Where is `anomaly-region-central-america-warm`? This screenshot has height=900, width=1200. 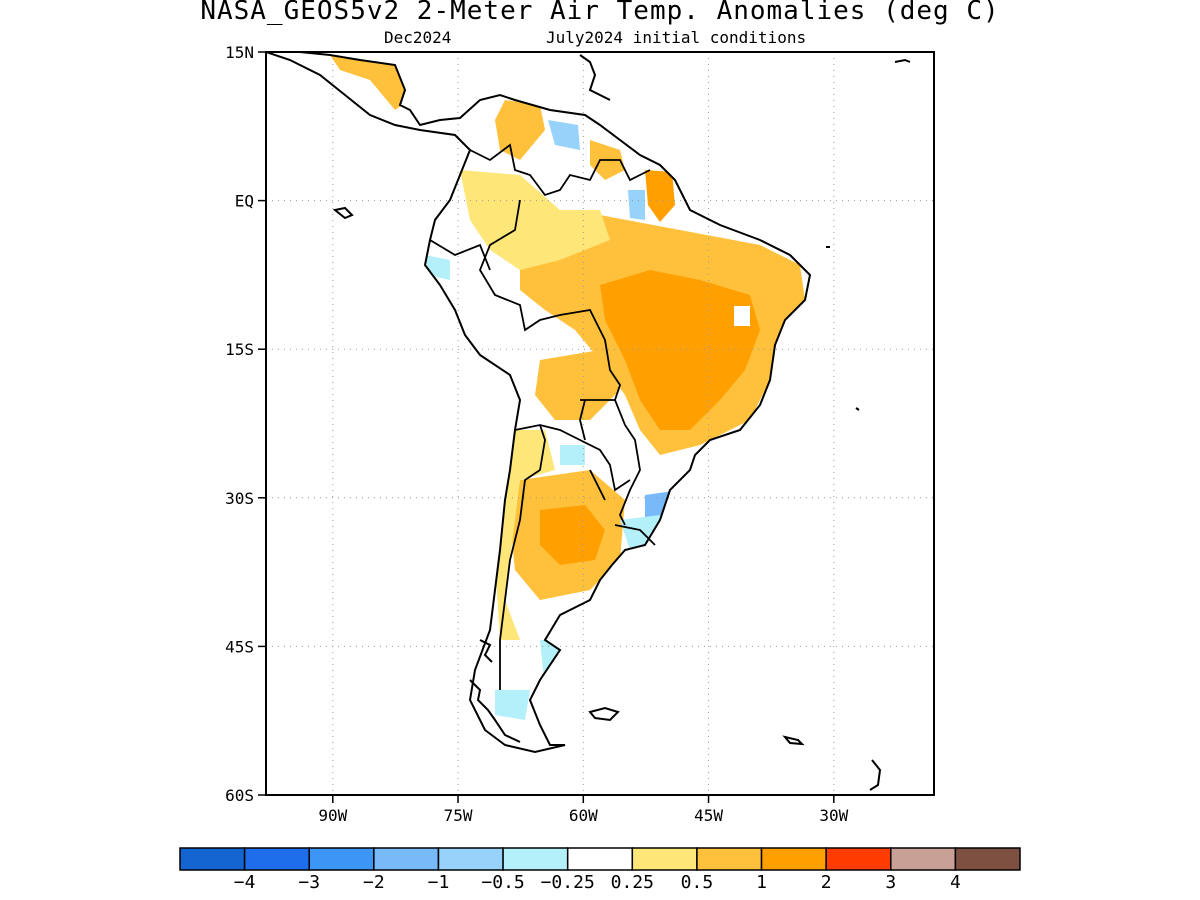 anomaly-region-central-america-warm is located at coordinates (370, 82).